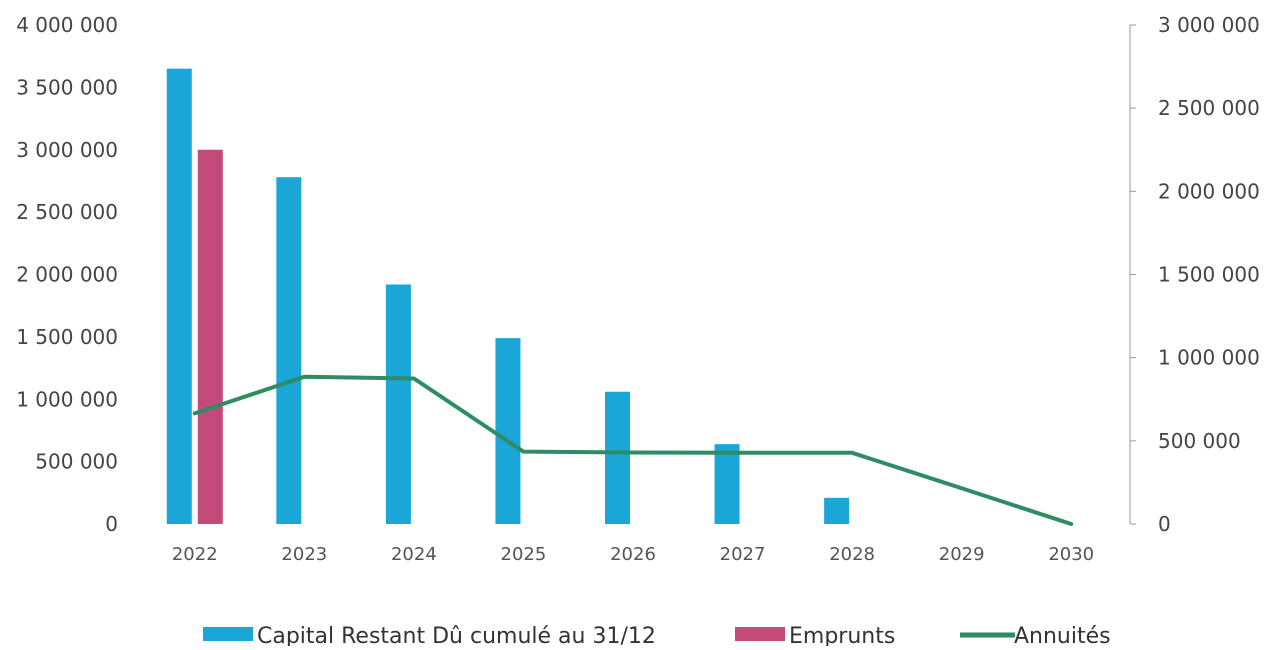  What do you see at coordinates (304, 554) in the screenshot?
I see `x-tick-label: 2023` at bounding box center [304, 554].